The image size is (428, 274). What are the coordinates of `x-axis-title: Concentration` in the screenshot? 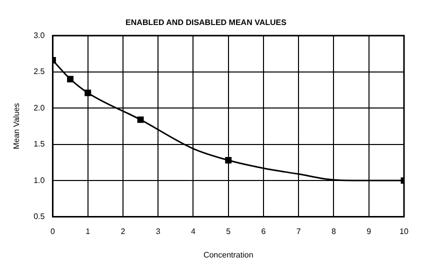 It's located at (228, 255).